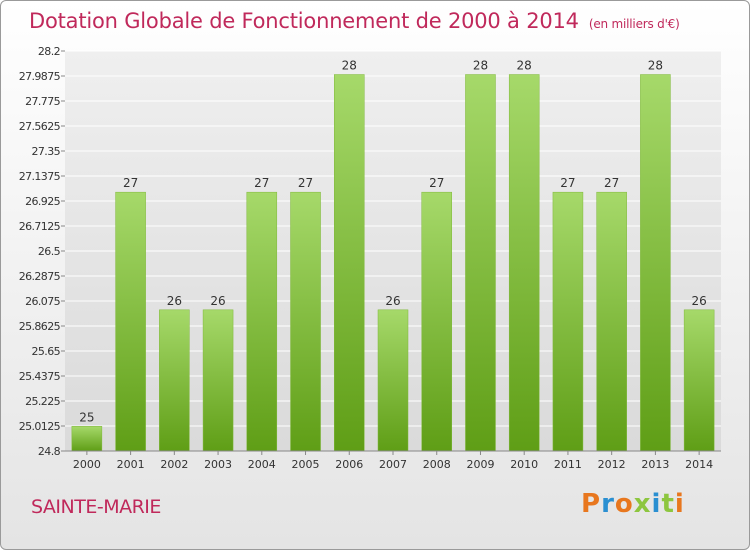 Image resolution: width=750 pixels, height=550 pixels. What do you see at coordinates (568, 464) in the screenshot?
I see `x-tick-label: 2011` at bounding box center [568, 464].